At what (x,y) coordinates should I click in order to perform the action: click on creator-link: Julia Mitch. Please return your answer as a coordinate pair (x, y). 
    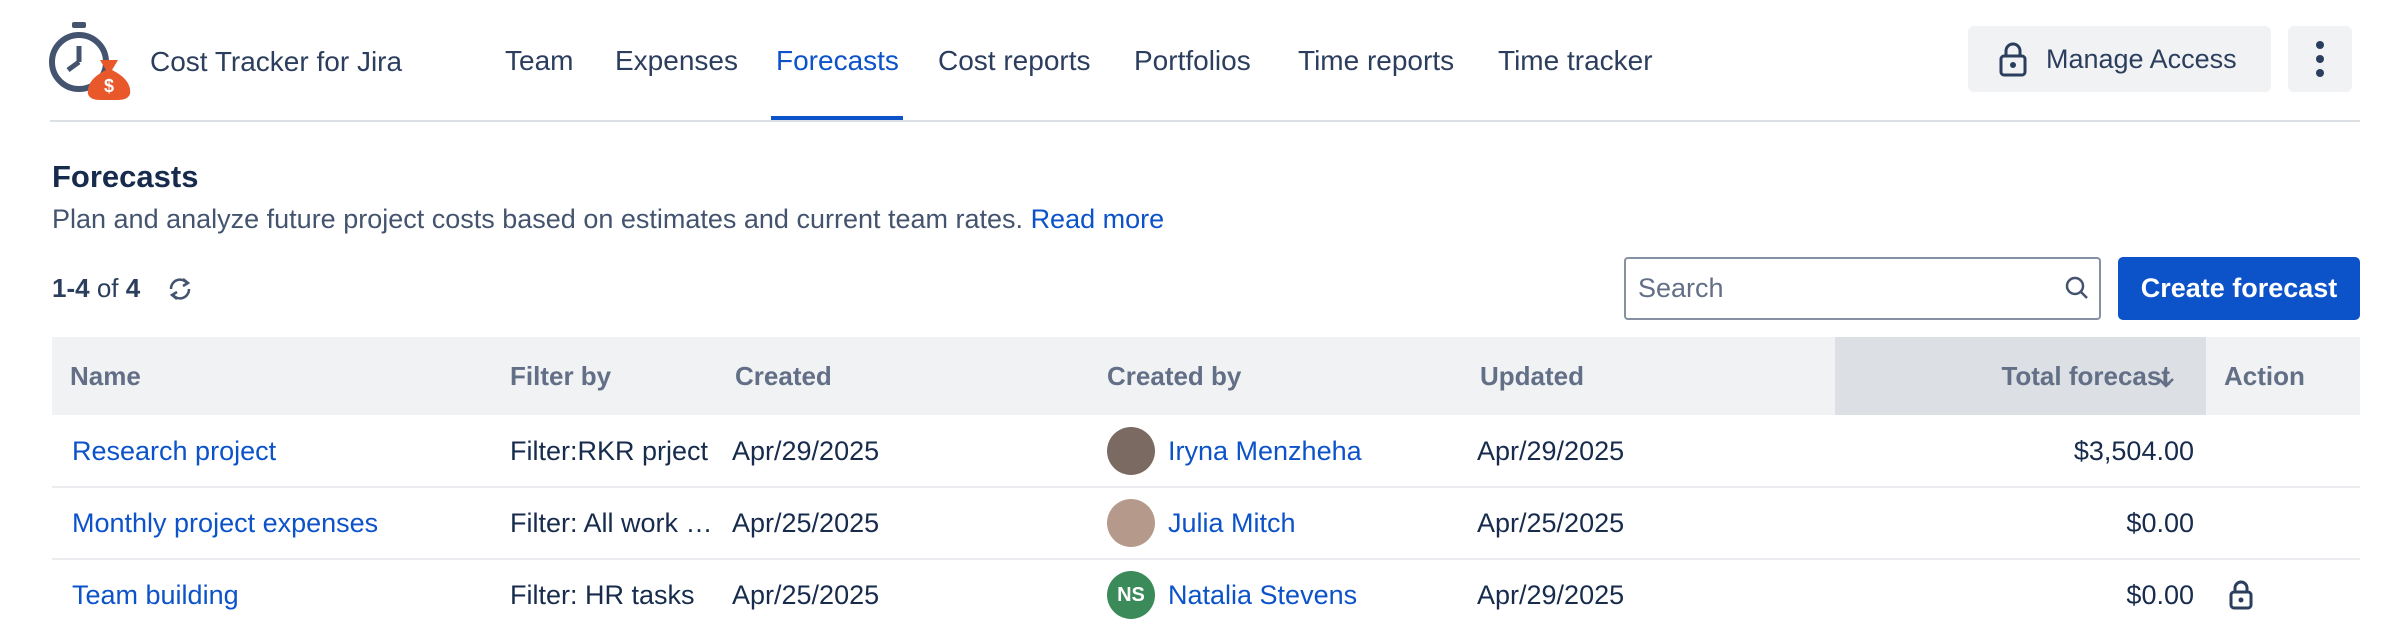
    Looking at the image, I should click on (1232, 523).